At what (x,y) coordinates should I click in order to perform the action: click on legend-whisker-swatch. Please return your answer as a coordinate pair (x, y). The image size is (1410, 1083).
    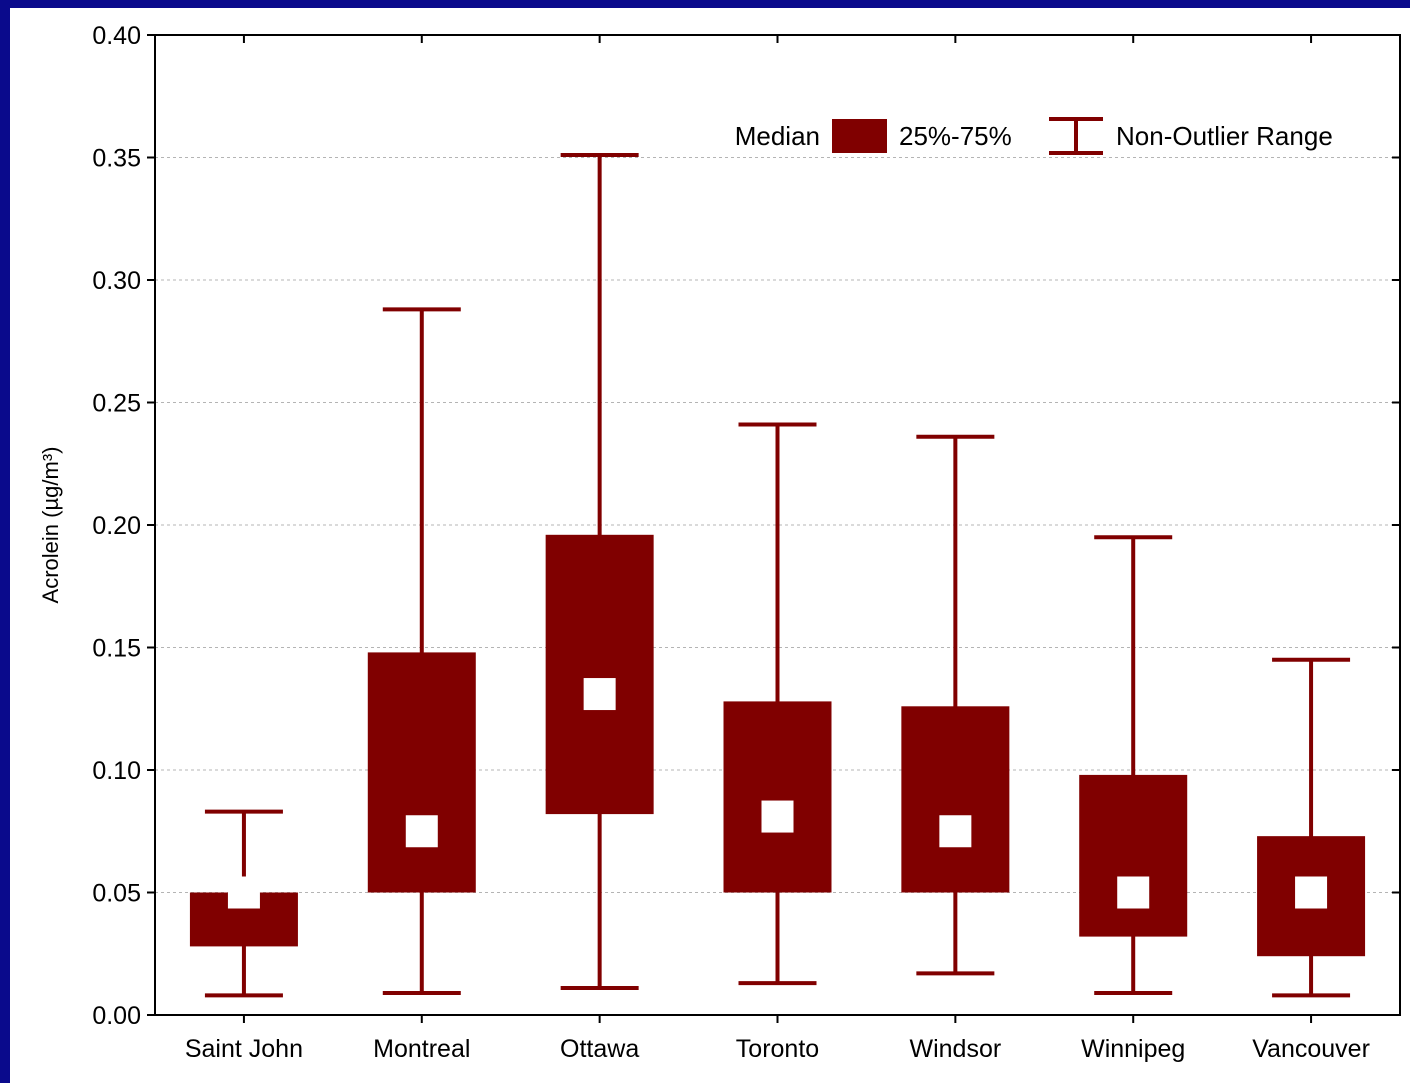
    Looking at the image, I should click on (1076, 136).